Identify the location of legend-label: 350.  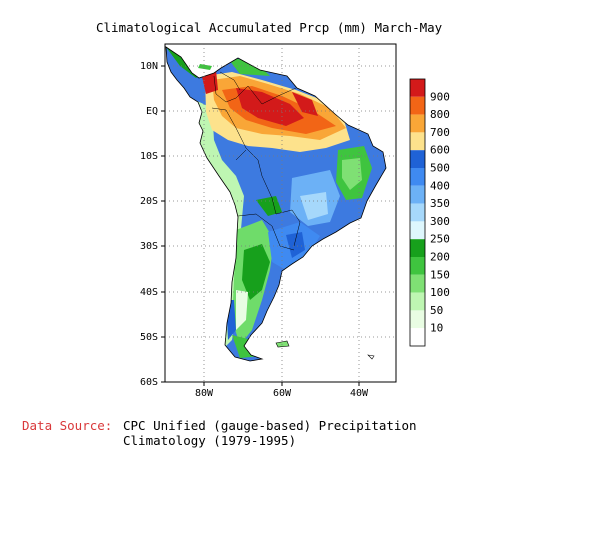
(440, 203).